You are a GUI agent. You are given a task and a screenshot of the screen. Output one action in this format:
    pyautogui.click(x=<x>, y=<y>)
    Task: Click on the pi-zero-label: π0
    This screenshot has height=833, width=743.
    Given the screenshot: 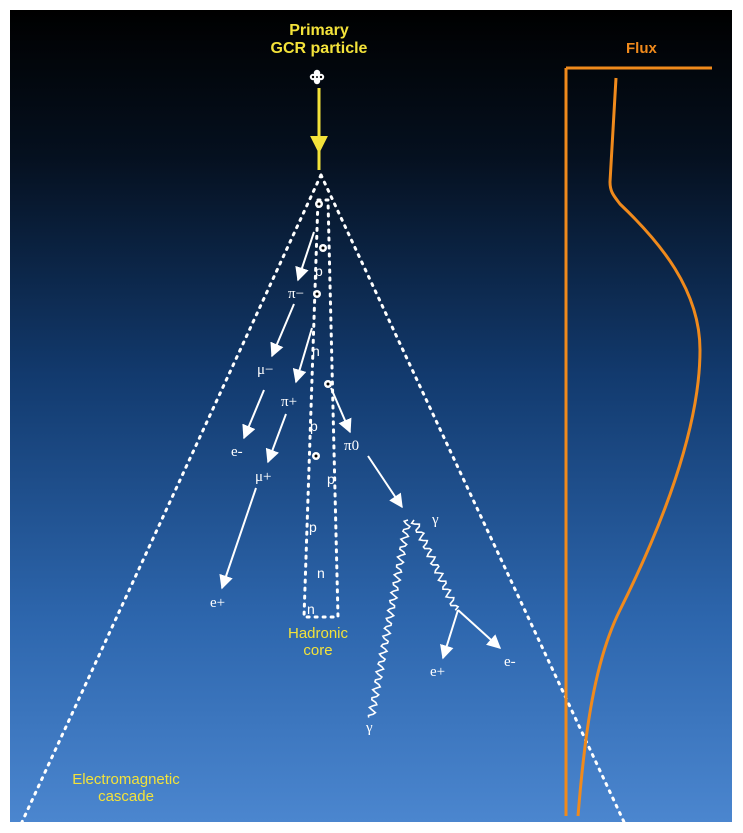 What is the action you would take?
    pyautogui.click(x=352, y=446)
    